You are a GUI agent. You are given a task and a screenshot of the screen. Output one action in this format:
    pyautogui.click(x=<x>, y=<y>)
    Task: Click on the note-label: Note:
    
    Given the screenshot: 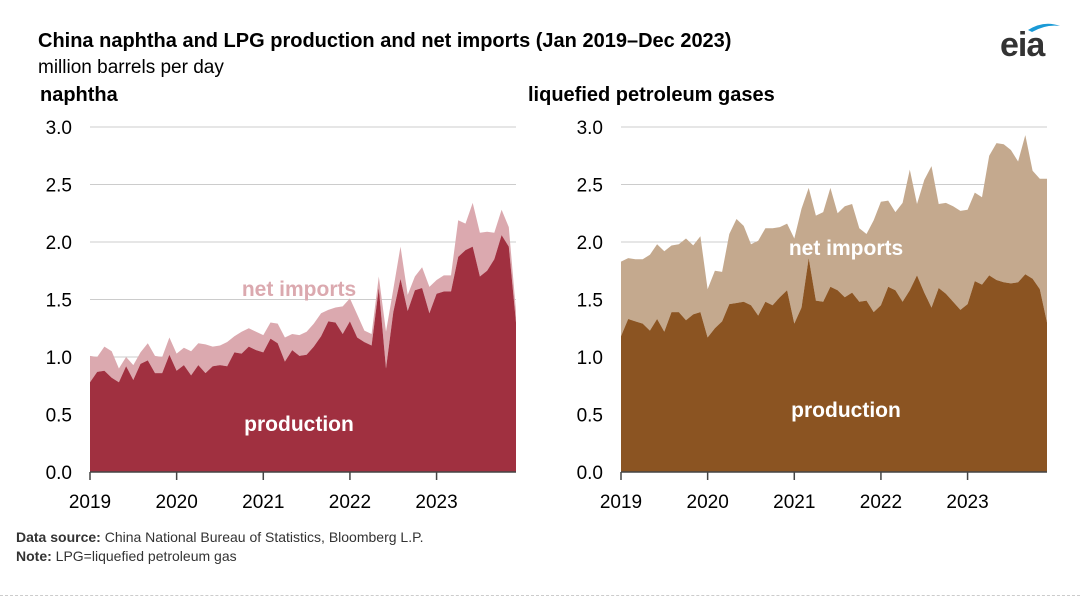 What is the action you would take?
    pyautogui.click(x=34, y=556)
    